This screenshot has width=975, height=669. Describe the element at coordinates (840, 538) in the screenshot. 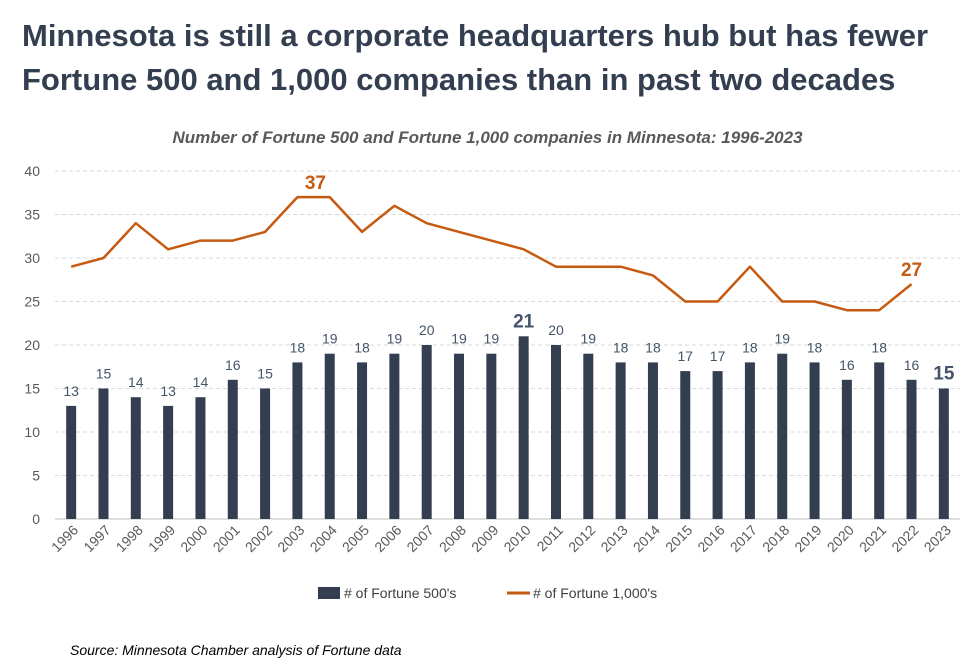

I see `x-tick-label: 2020` at that location.